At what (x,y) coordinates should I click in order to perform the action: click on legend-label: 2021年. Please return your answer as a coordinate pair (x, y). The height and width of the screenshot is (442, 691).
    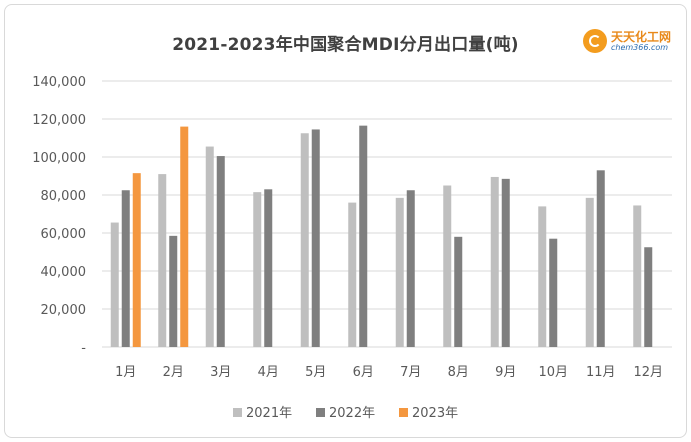
    Looking at the image, I should click on (269, 413).